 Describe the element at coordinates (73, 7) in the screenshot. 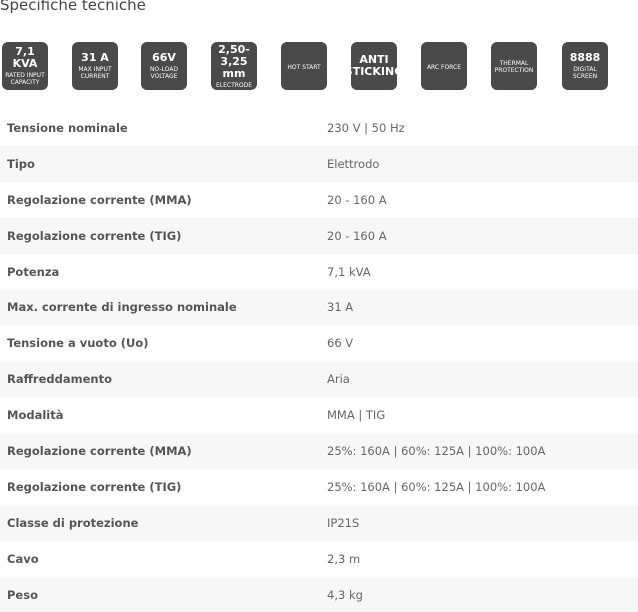

I see `title: Specifiche tecniche` at that location.